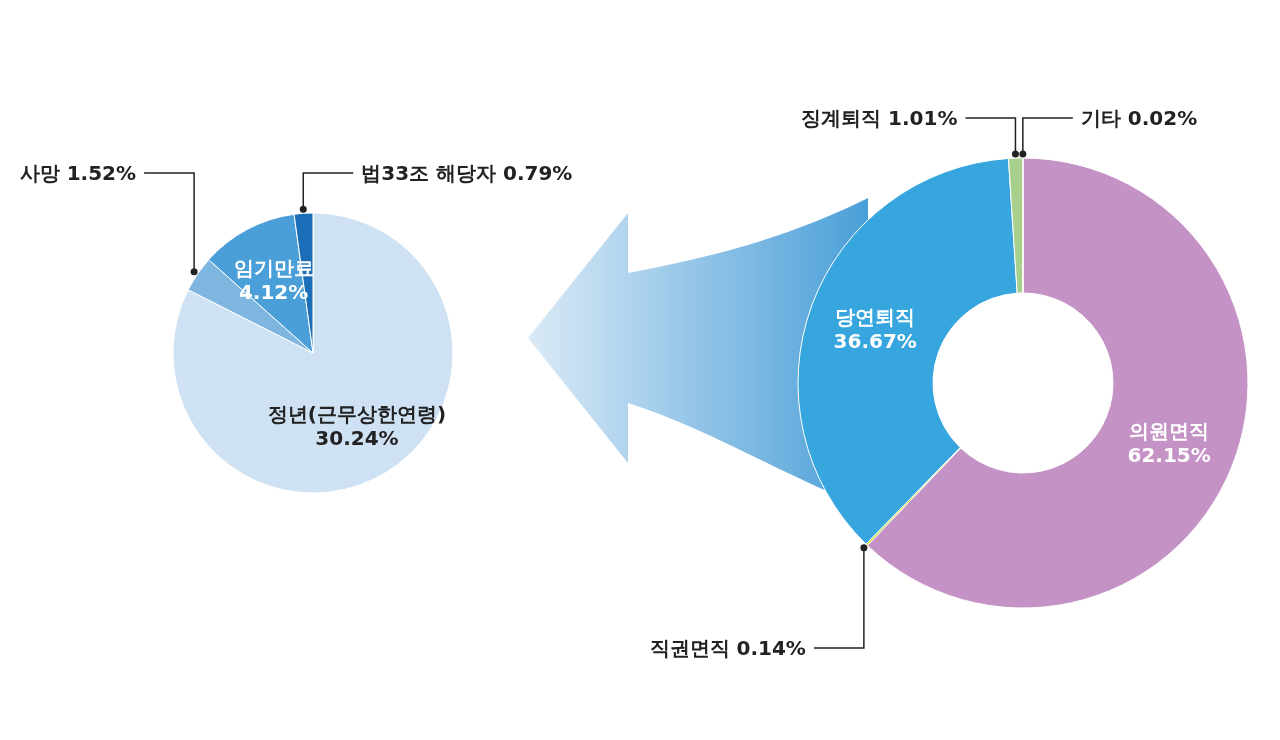 This screenshot has height=740, width=1280. What do you see at coordinates (875, 317) in the screenshot?
I see `slice-label: 당연퇴직` at bounding box center [875, 317].